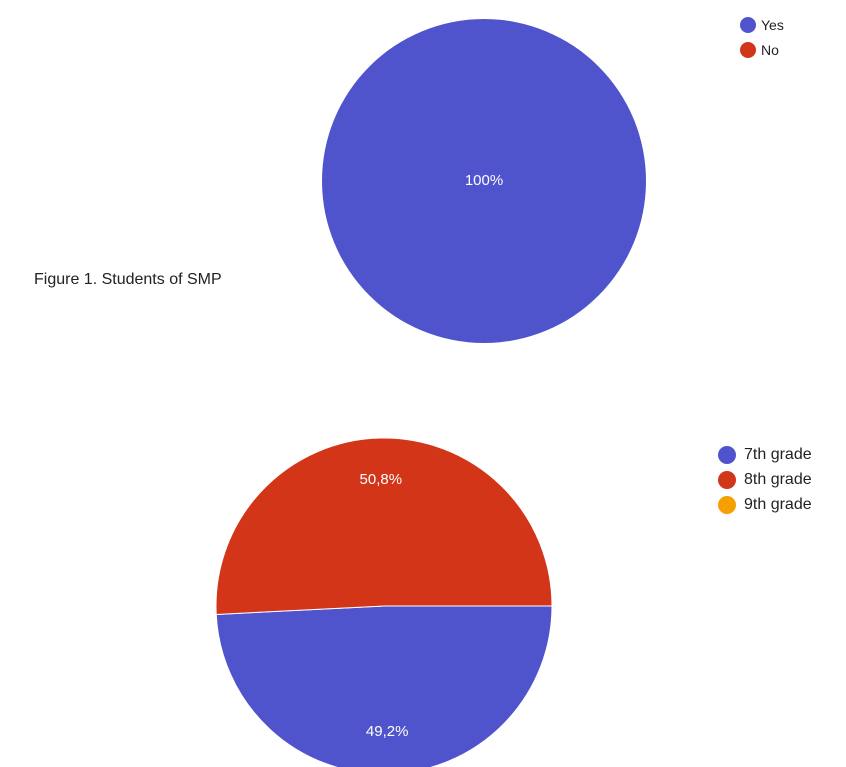 The height and width of the screenshot is (767, 846). Describe the element at coordinates (772, 24) in the screenshot. I see `legend-label-yes: Yes` at that location.